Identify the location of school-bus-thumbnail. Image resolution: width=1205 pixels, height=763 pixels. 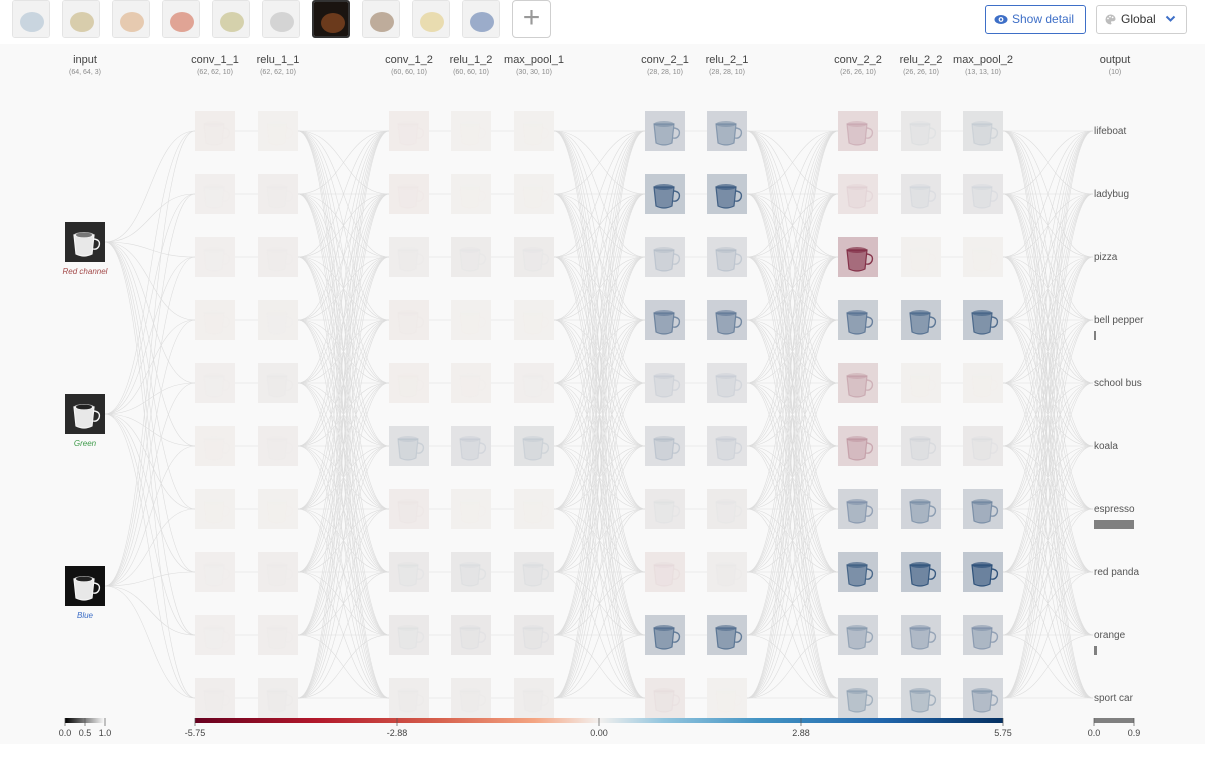
(231, 19).